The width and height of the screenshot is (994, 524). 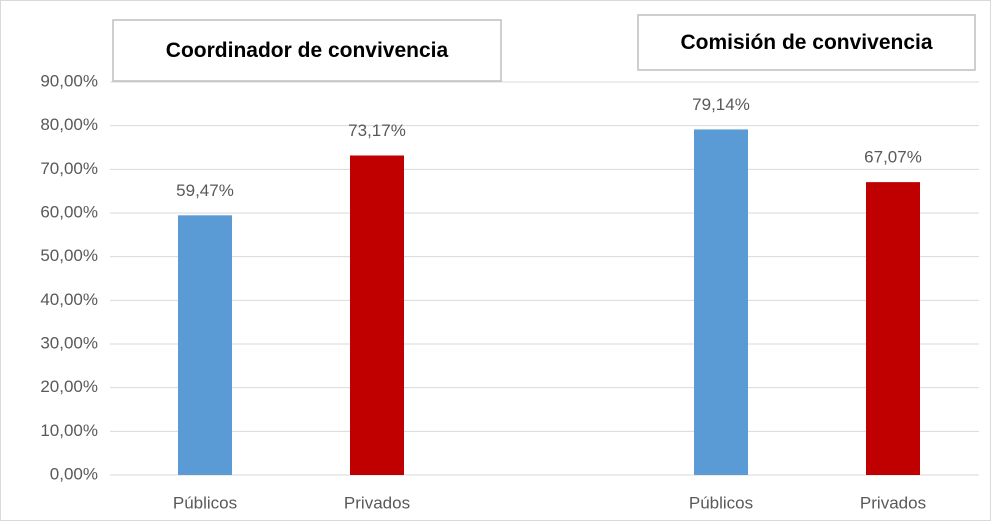 What do you see at coordinates (69, 255) in the screenshot?
I see `y-tick-label: 50,00%` at bounding box center [69, 255].